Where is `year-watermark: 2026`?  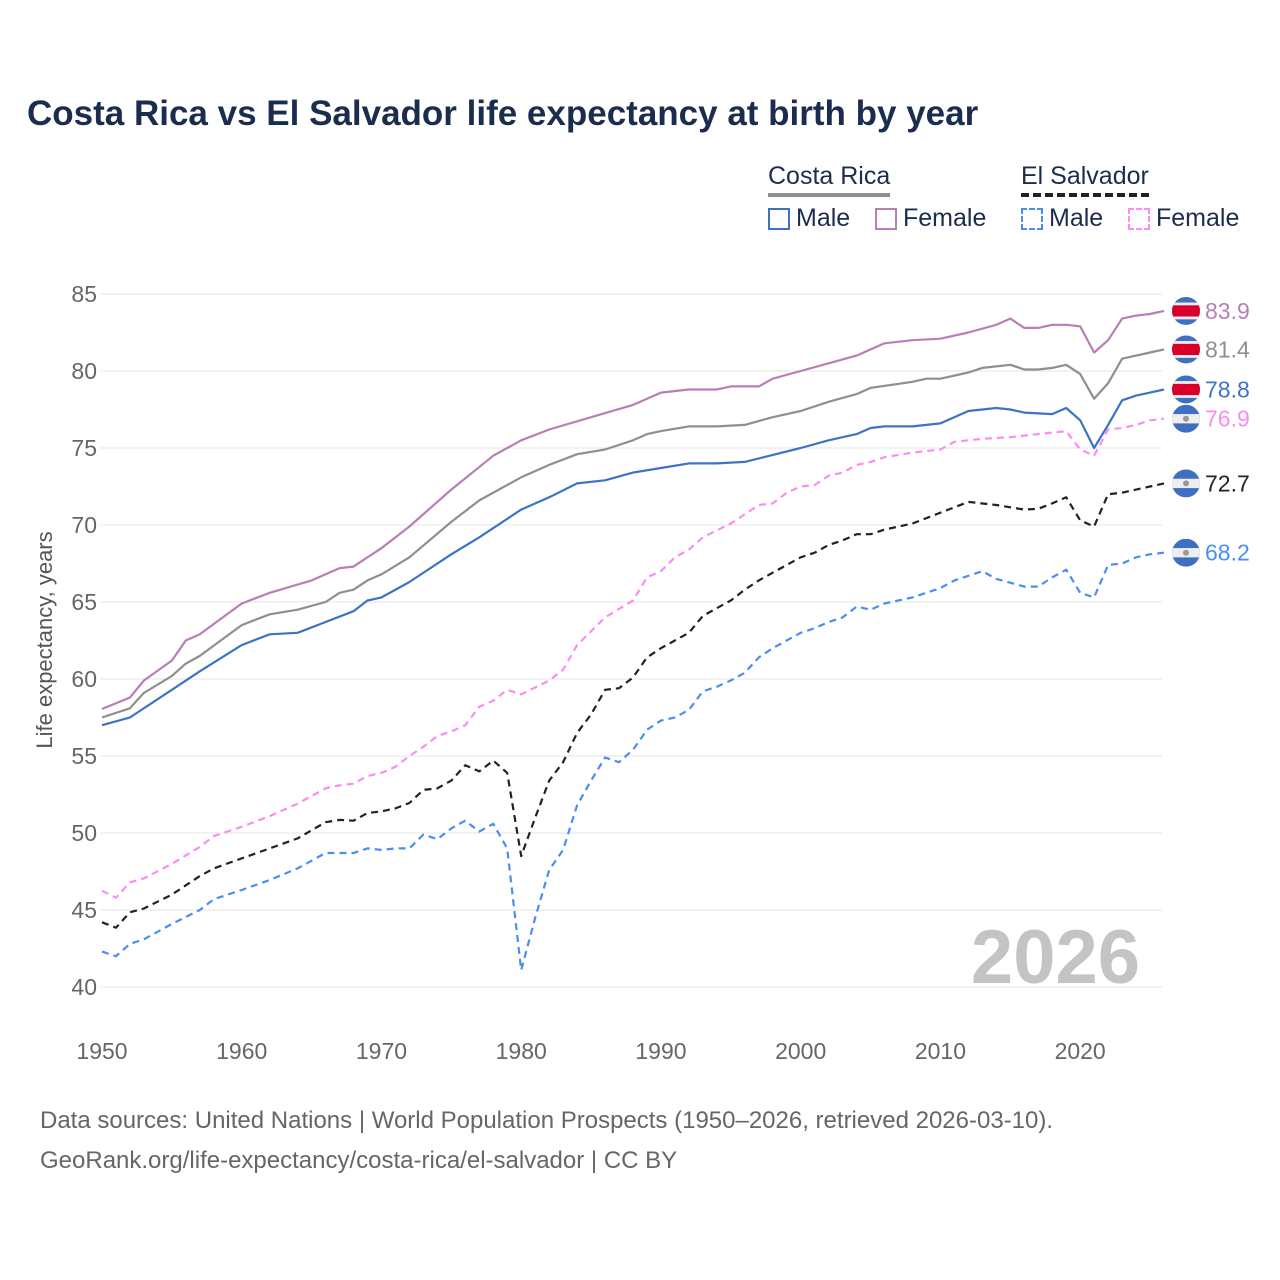
year-watermark: 2026 is located at coordinates (1055, 957).